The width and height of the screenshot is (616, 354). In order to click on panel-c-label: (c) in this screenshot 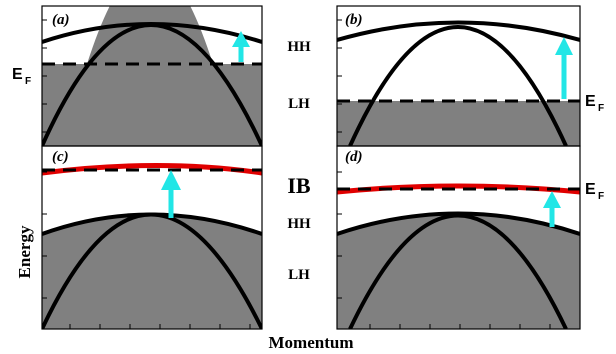, I will do `click(60, 157)`.